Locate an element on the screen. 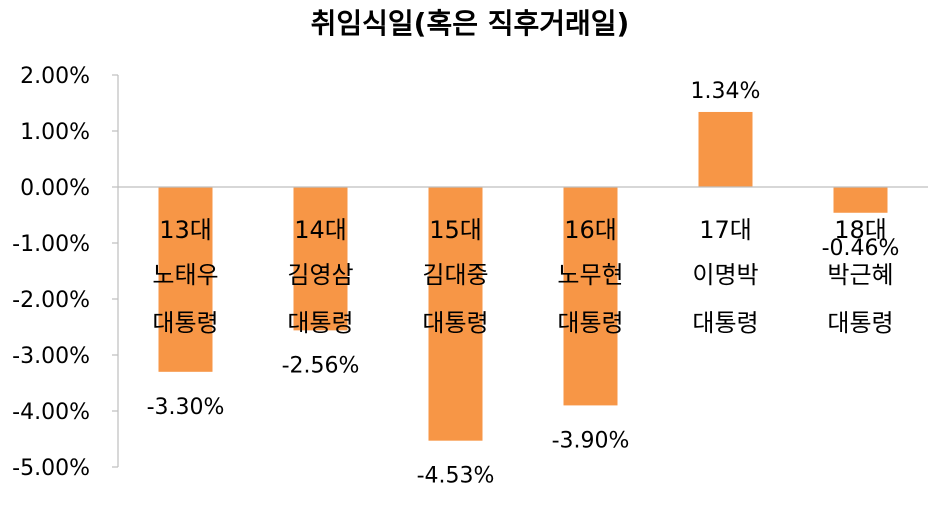 This screenshot has height=508, width=940. y-tick-label: -3.00% is located at coordinates (51, 356).